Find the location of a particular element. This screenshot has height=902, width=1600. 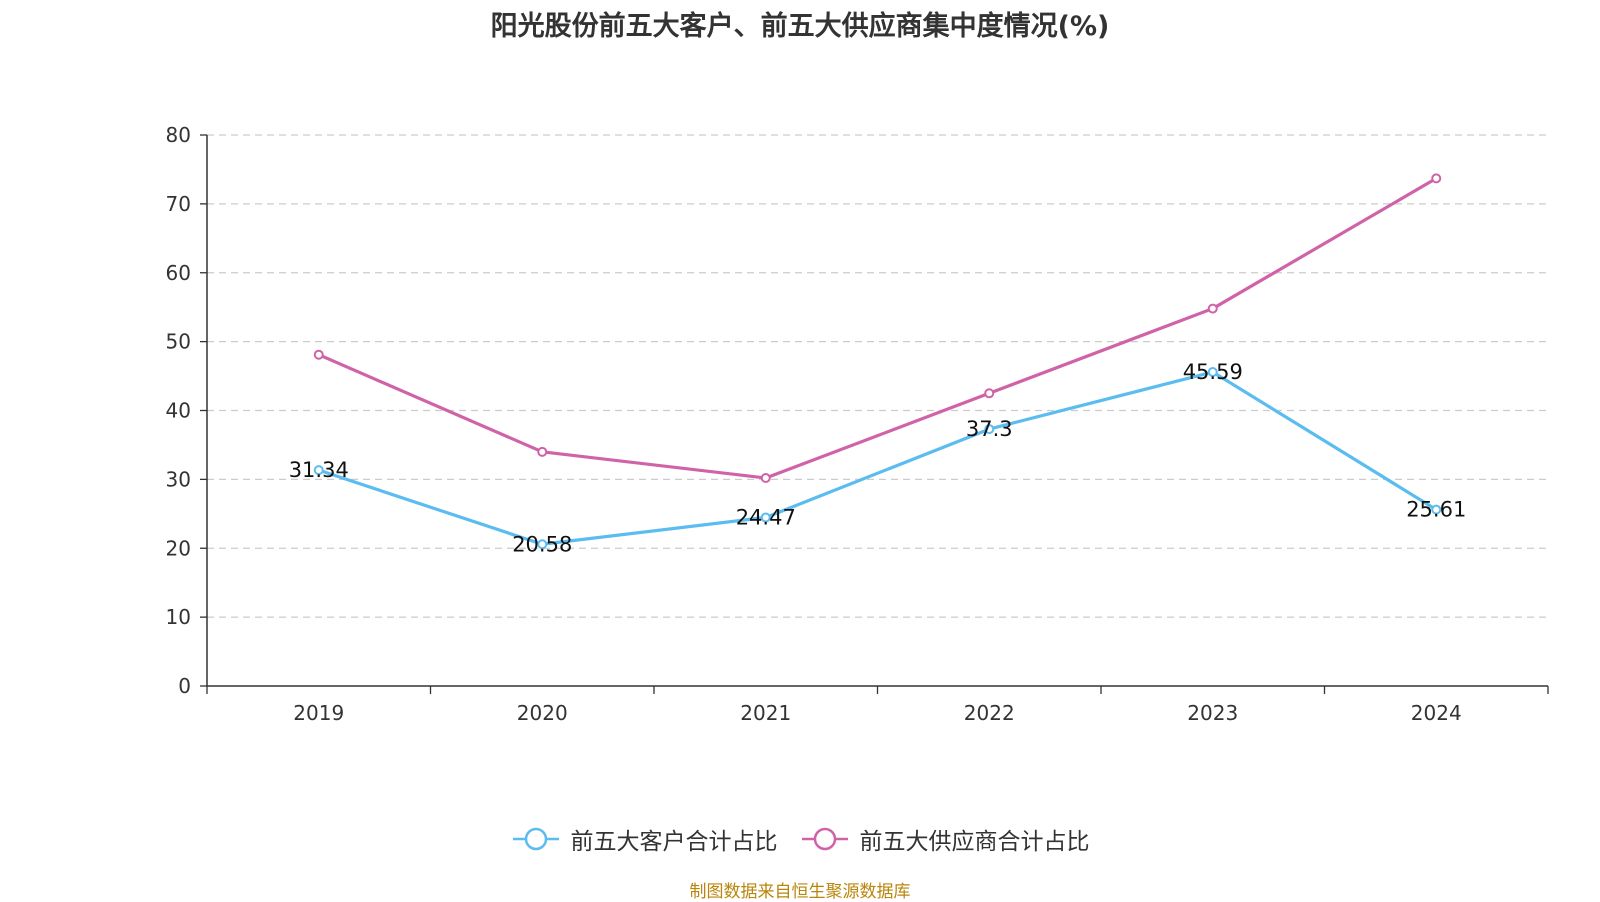

data-label: 45.59 is located at coordinates (1213, 372).